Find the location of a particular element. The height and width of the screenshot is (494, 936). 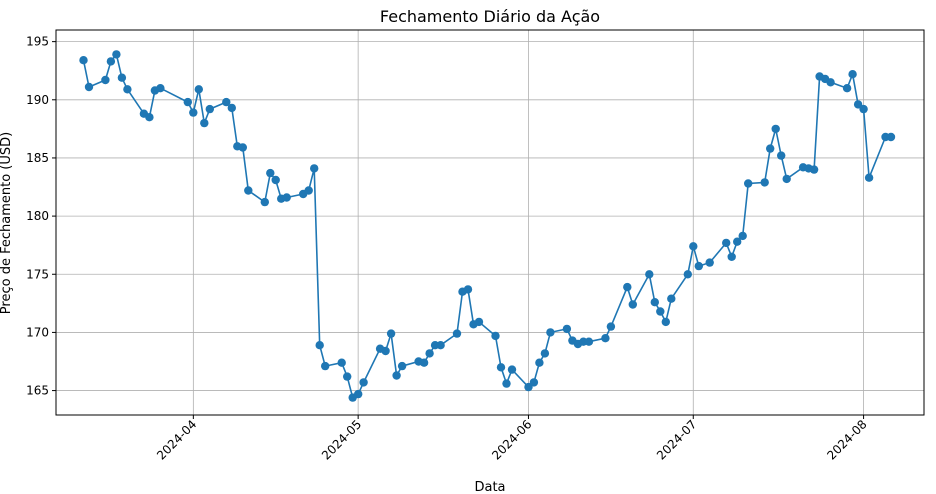

y-tick-label: 180 is located at coordinates (37, 216).